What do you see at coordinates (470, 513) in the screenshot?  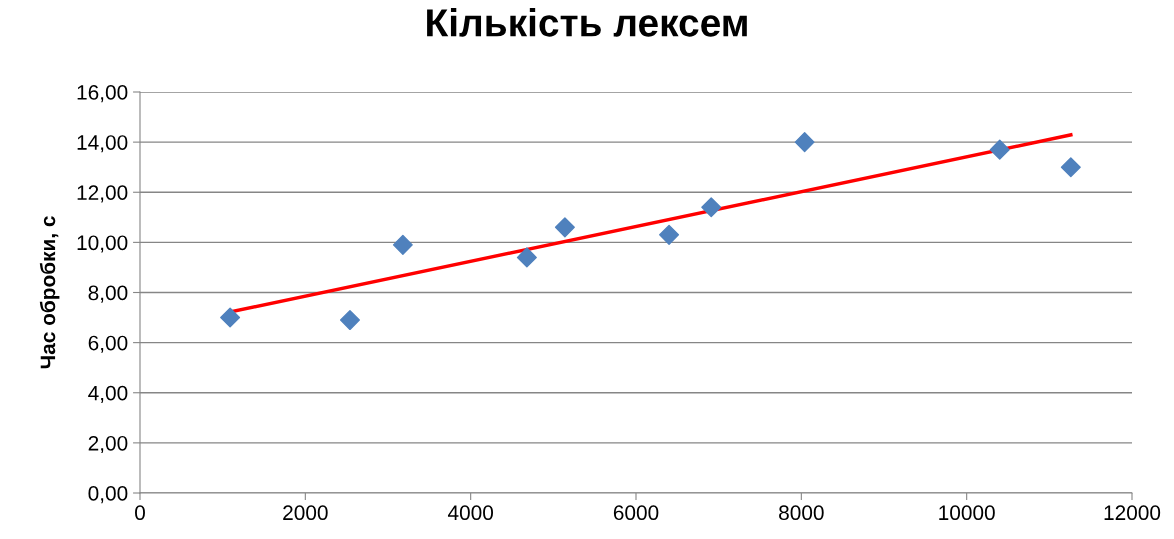 I see `x-tick-label: 4000` at bounding box center [470, 513].